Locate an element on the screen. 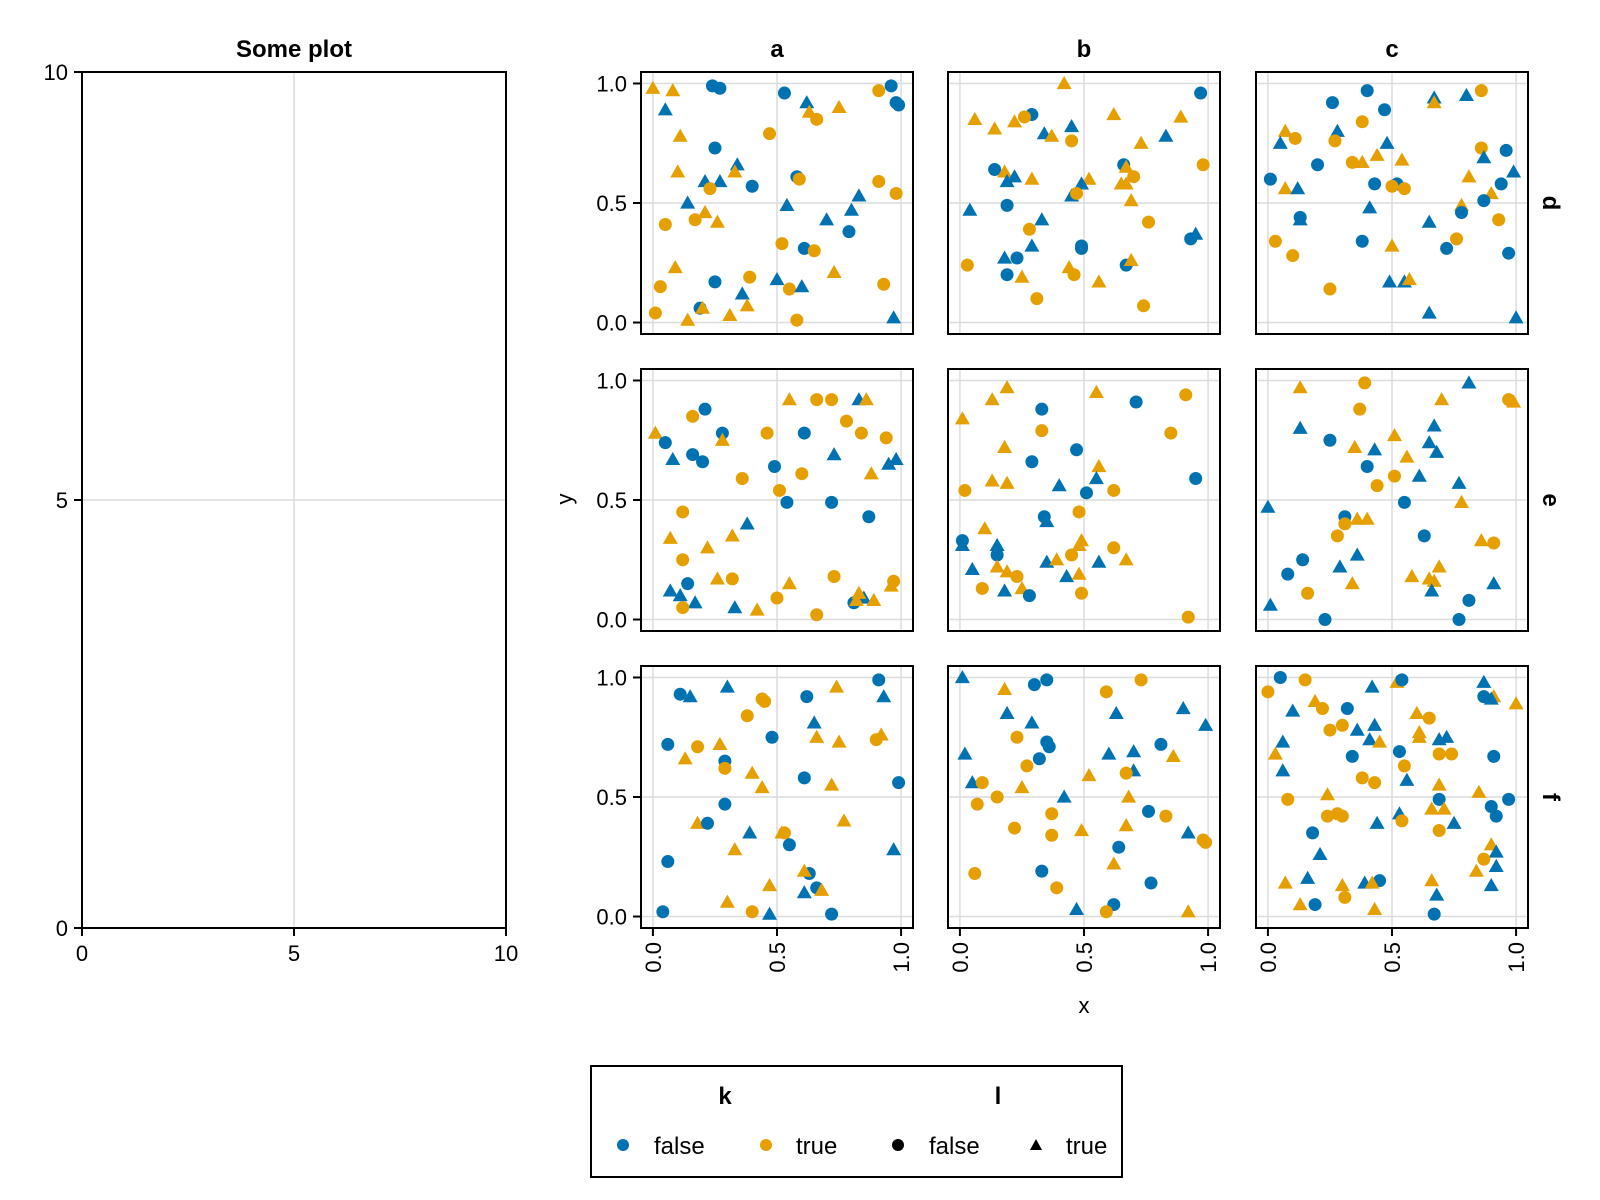  left-plot-ytick-label: 10 is located at coordinates (56, 72).